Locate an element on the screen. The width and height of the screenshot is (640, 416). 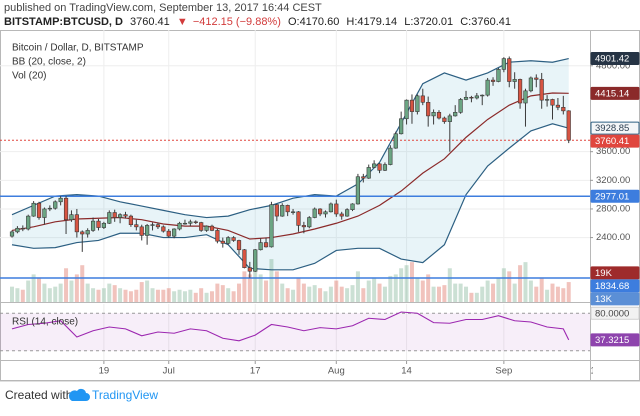
price-label: 3760.41 is located at coordinates (612, 141).